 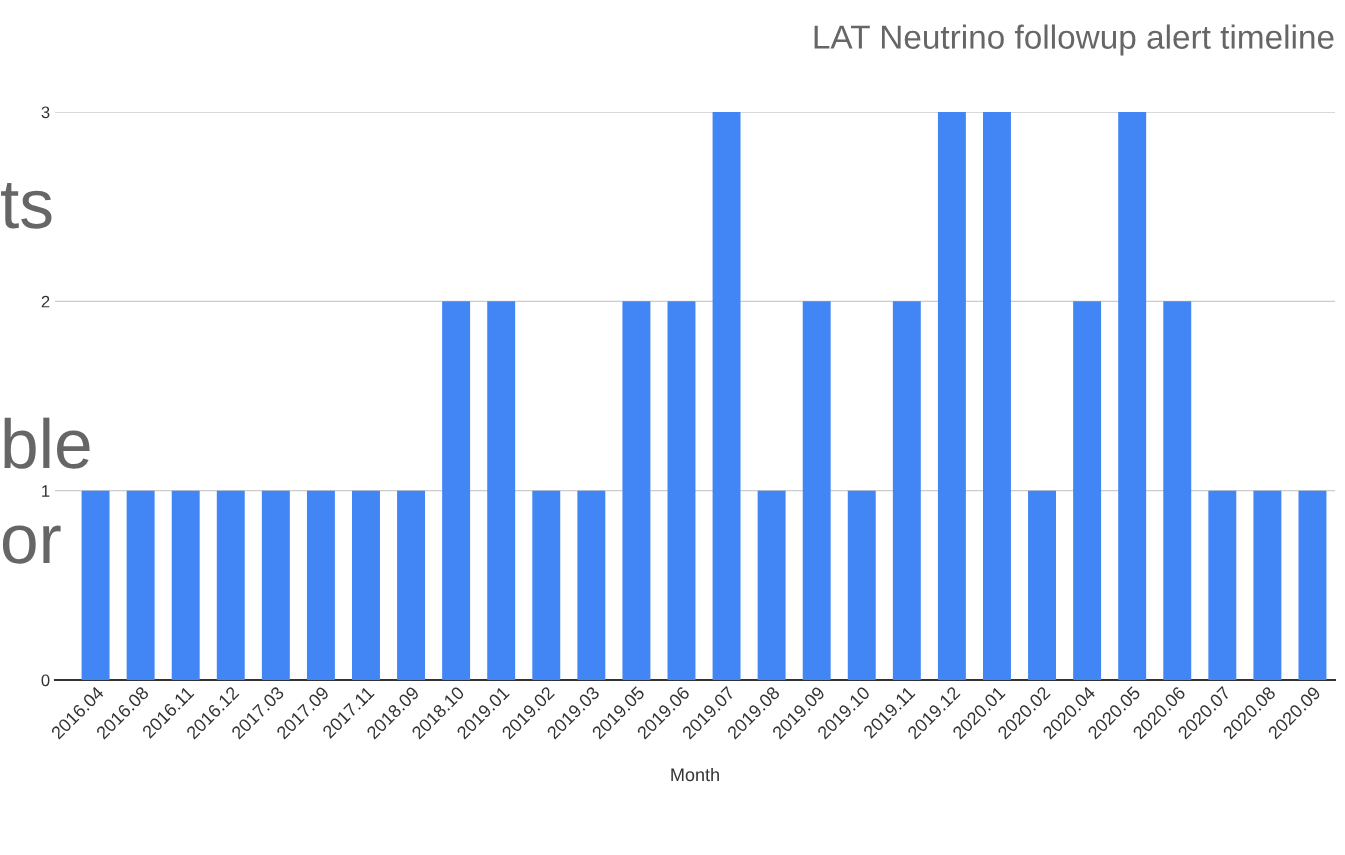 I want to click on x-axis-title: Month, so click(x=695, y=774).